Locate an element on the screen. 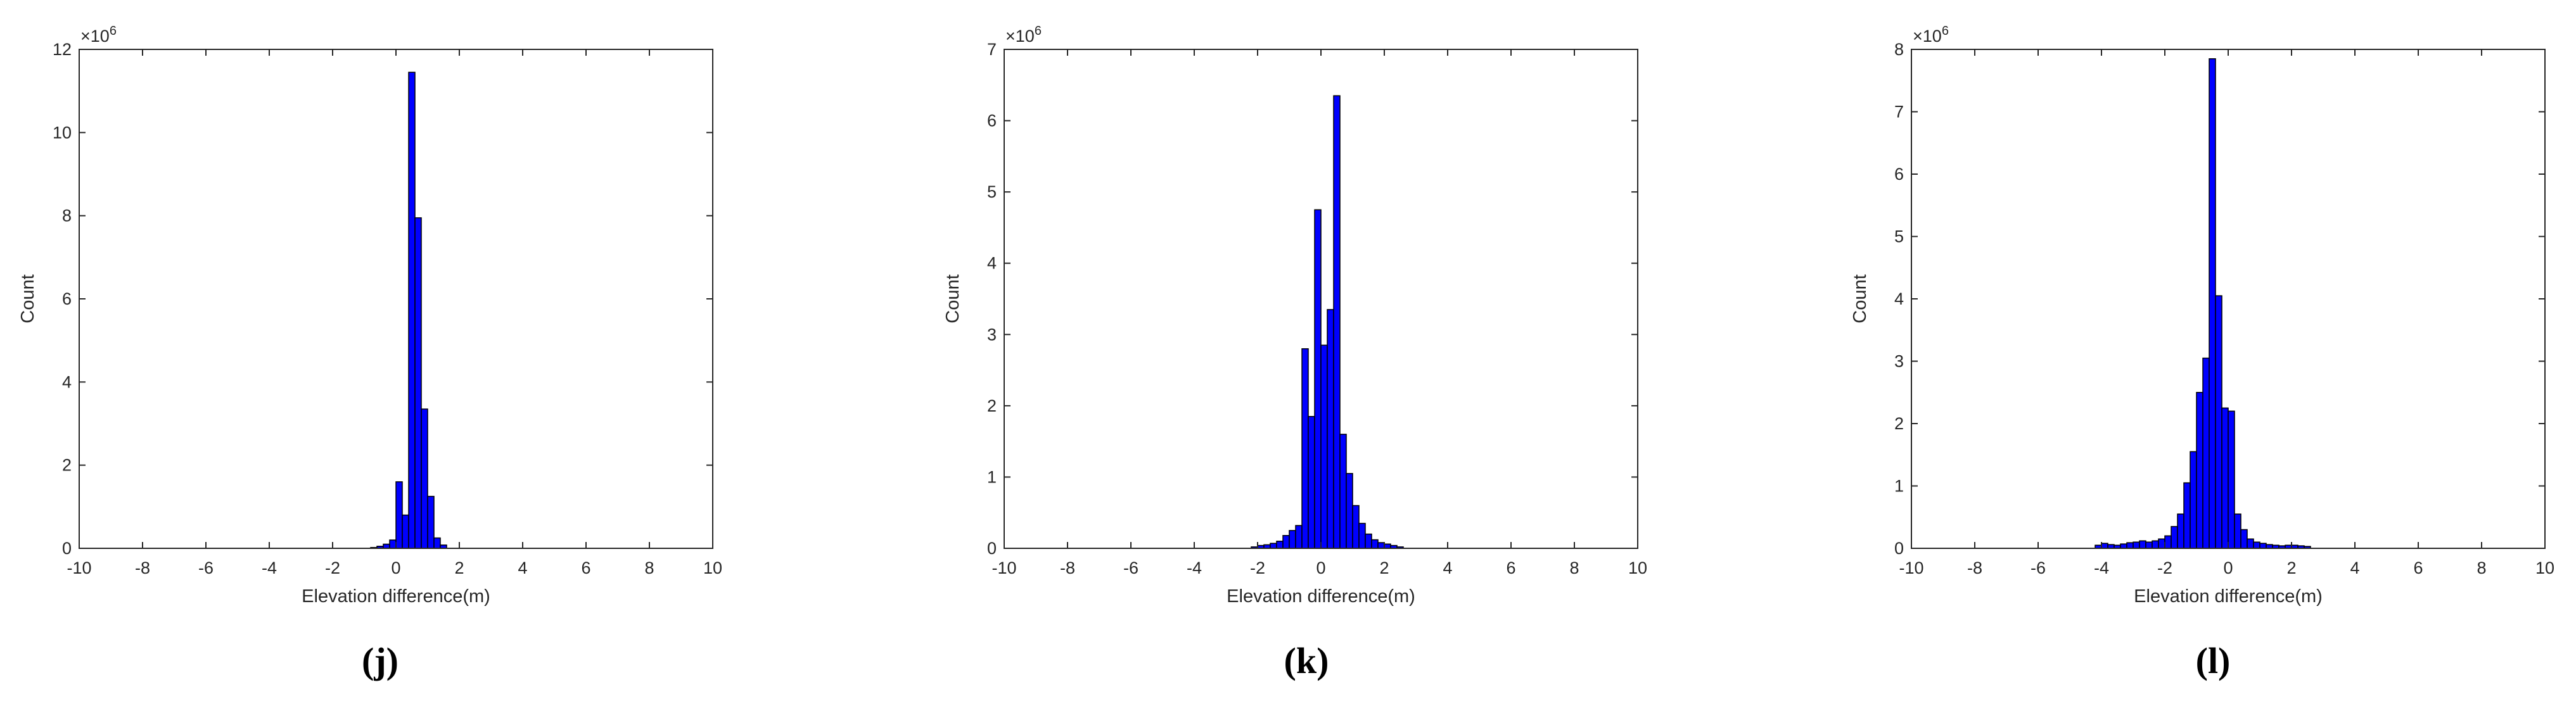 The image size is (2576, 718). panel-label-k: (k) is located at coordinates (1307, 660).